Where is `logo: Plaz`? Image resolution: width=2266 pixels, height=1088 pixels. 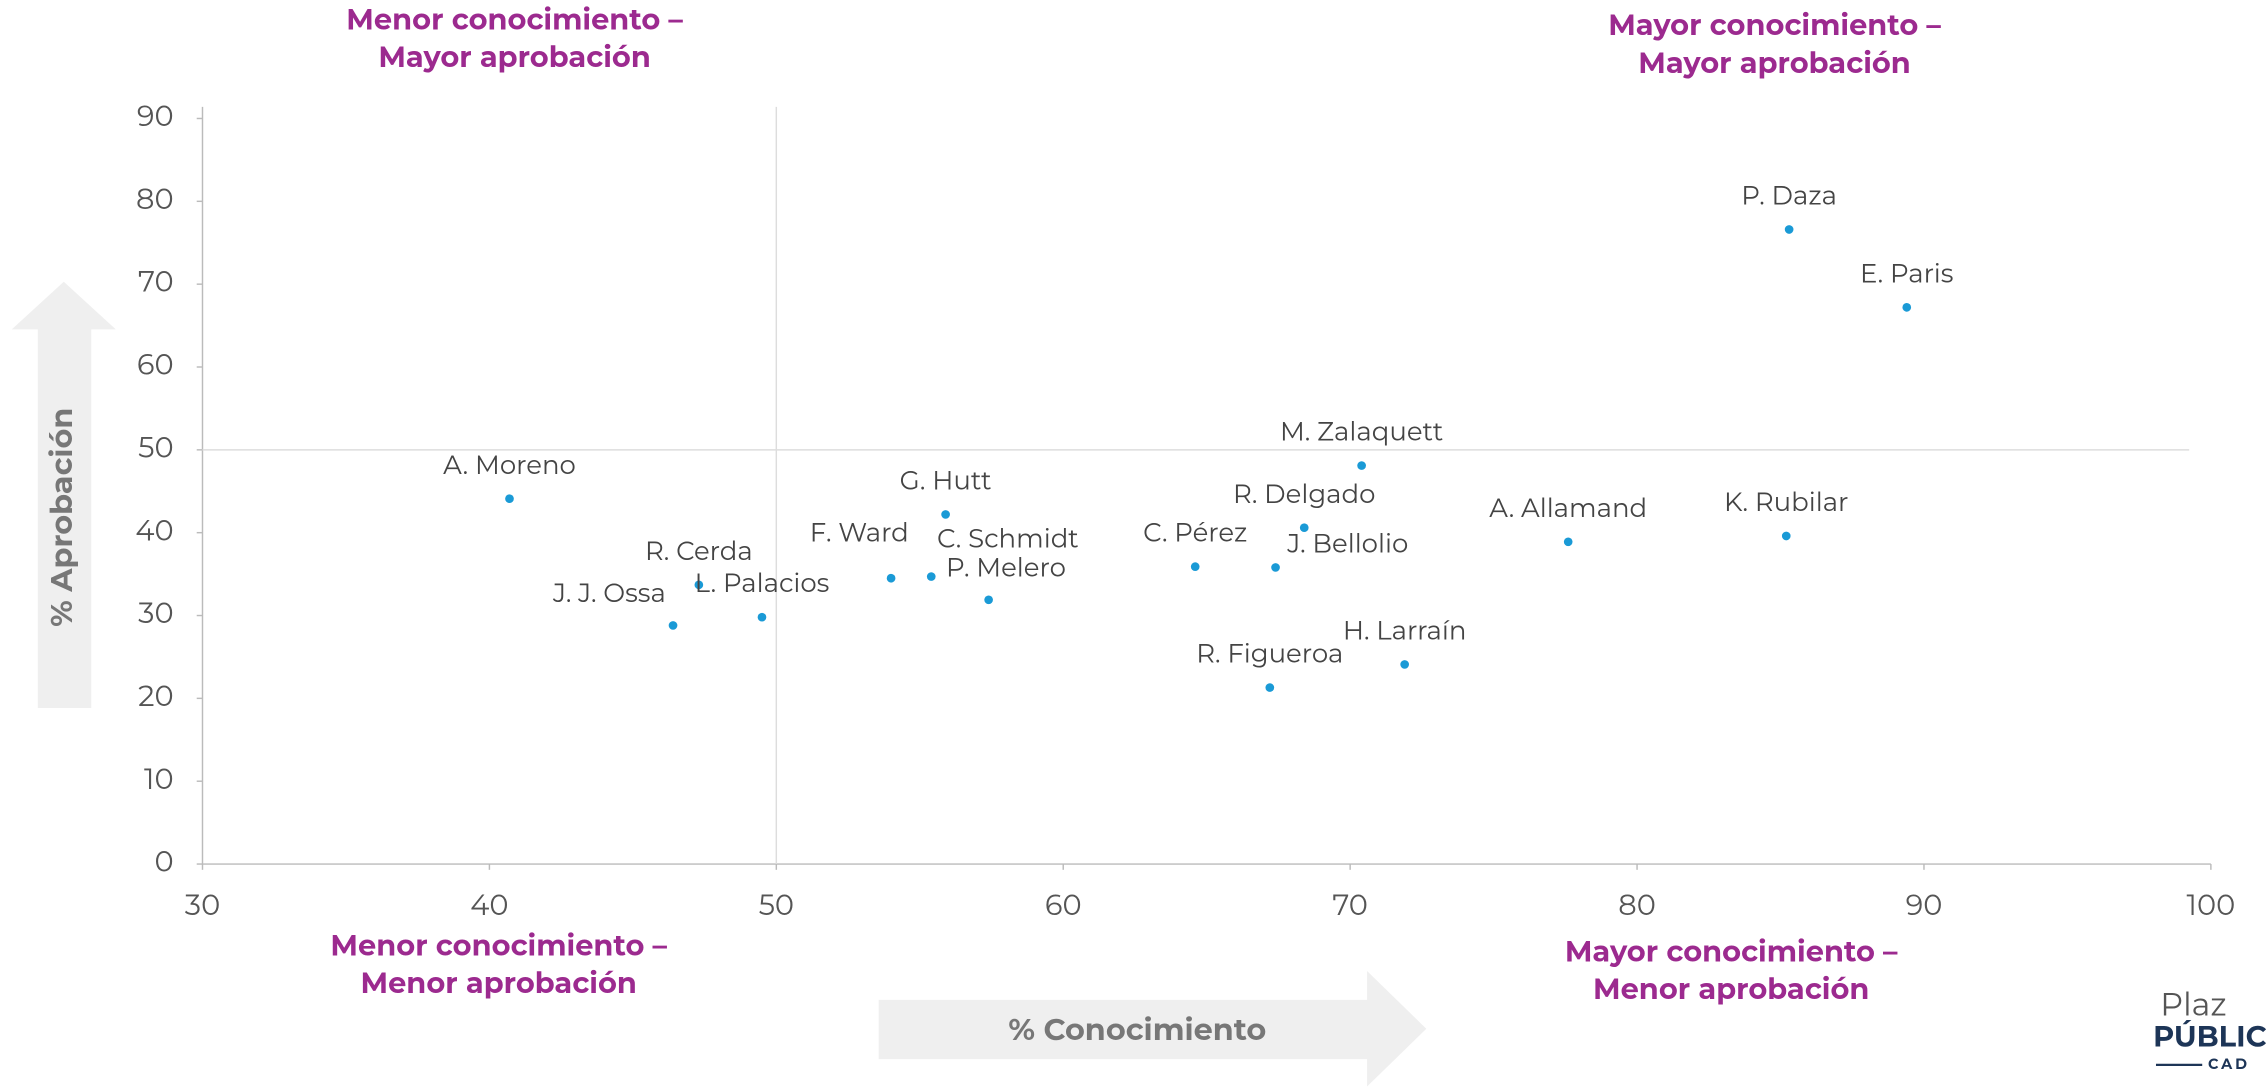
logo: Plaz is located at coordinates (2193, 1003).